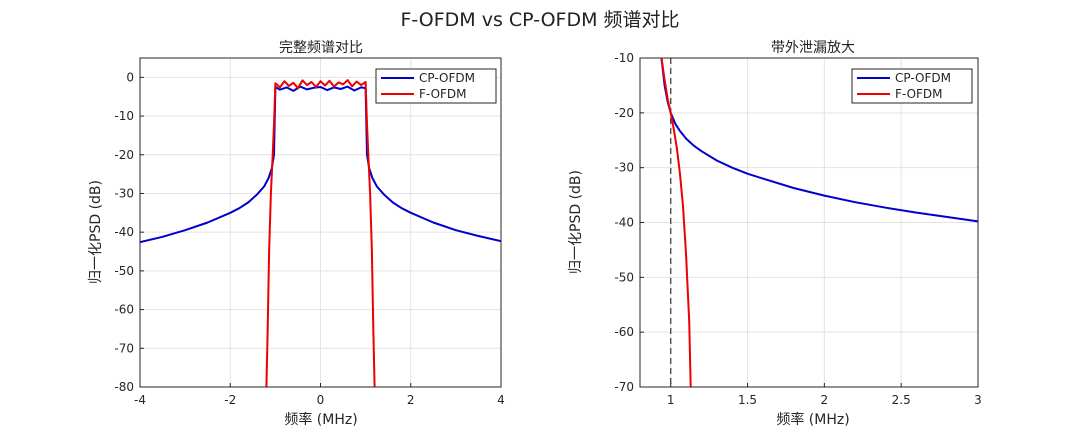  I want to click on left-plot-y-tick-label-6: -60, so click(124, 310).